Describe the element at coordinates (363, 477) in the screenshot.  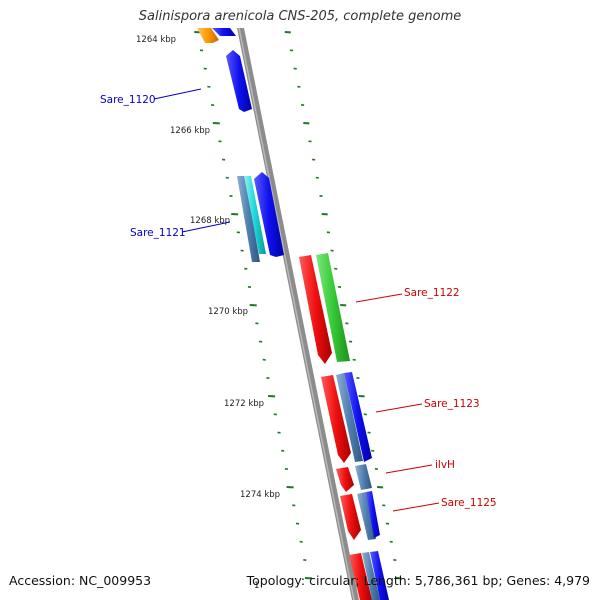
I see `gene-ilvh` at that location.